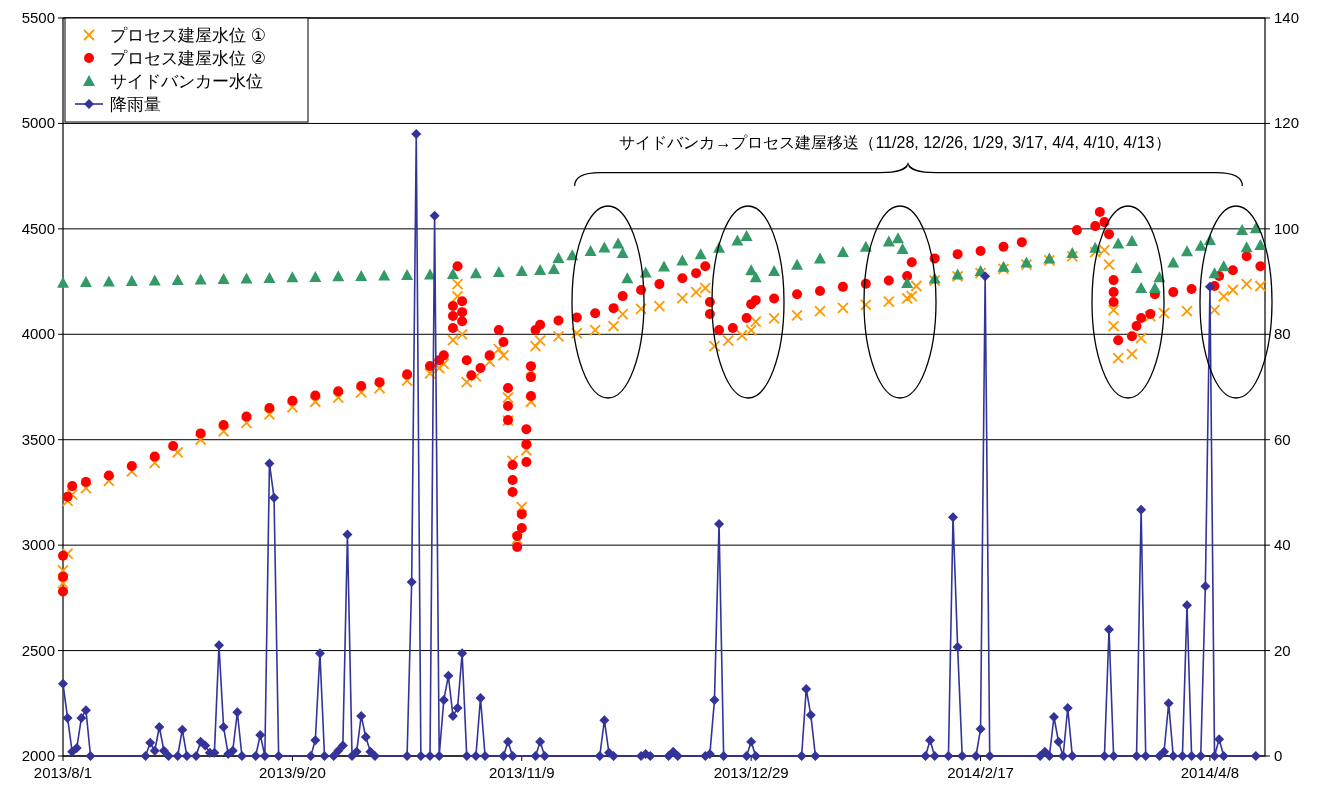 This screenshot has height=792, width=1322. Describe the element at coordinates (38, 439) in the screenshot. I see `y-tick-label: 3500` at that location.